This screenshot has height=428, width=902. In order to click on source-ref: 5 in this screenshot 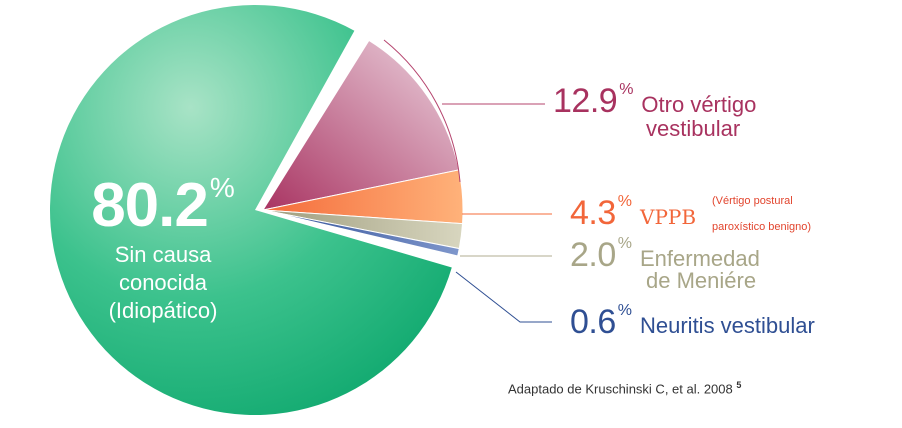, I will do `click(739, 385)`.